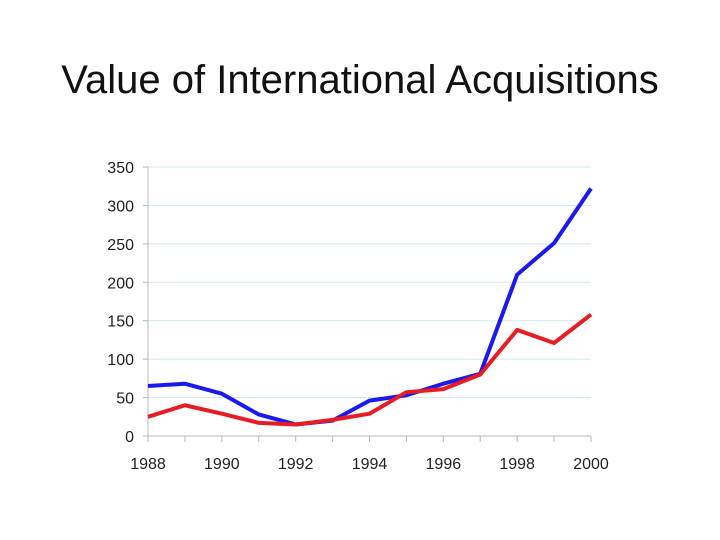 The image size is (720, 540). I want to click on y-tick-label: 350, so click(120, 168).